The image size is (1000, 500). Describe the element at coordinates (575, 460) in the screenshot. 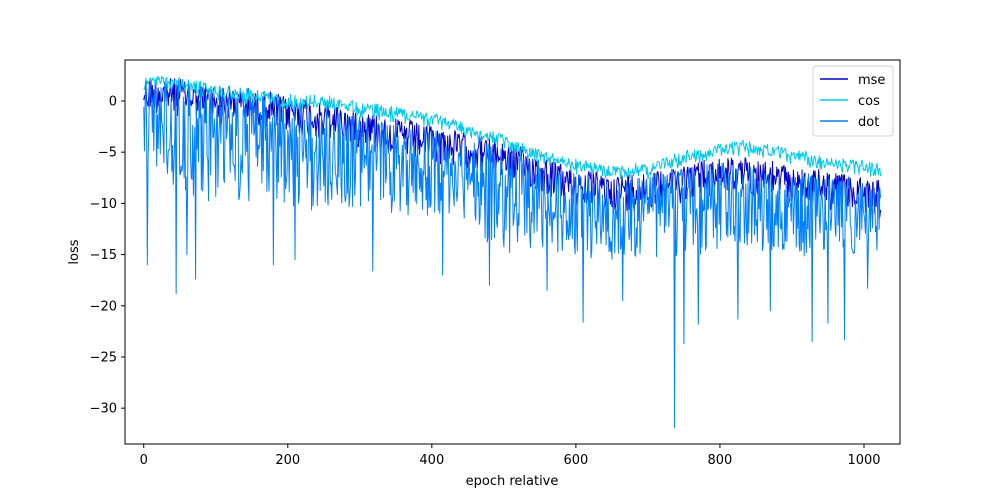

I see `x-tick-label: 600` at that location.